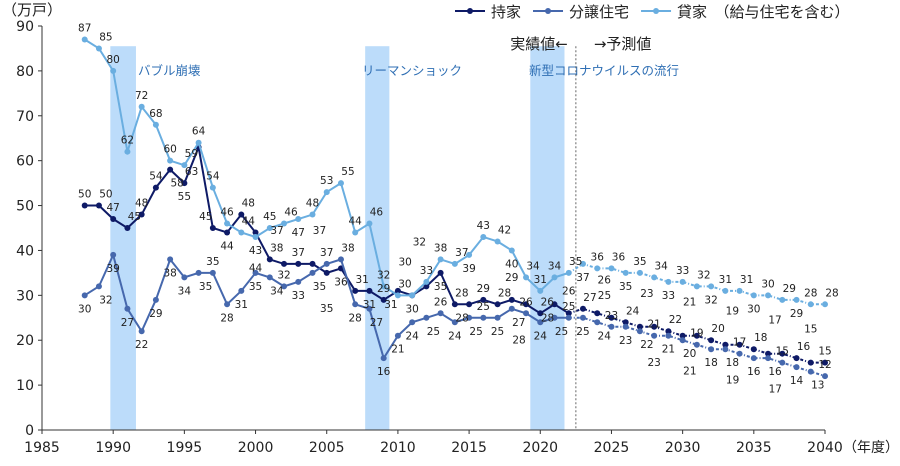 Image resolution: width=900 pixels, height=466 pixels. What do you see at coordinates (599, 12) in the screenshot?
I see `legend-label: 分譲住宅` at bounding box center [599, 12].